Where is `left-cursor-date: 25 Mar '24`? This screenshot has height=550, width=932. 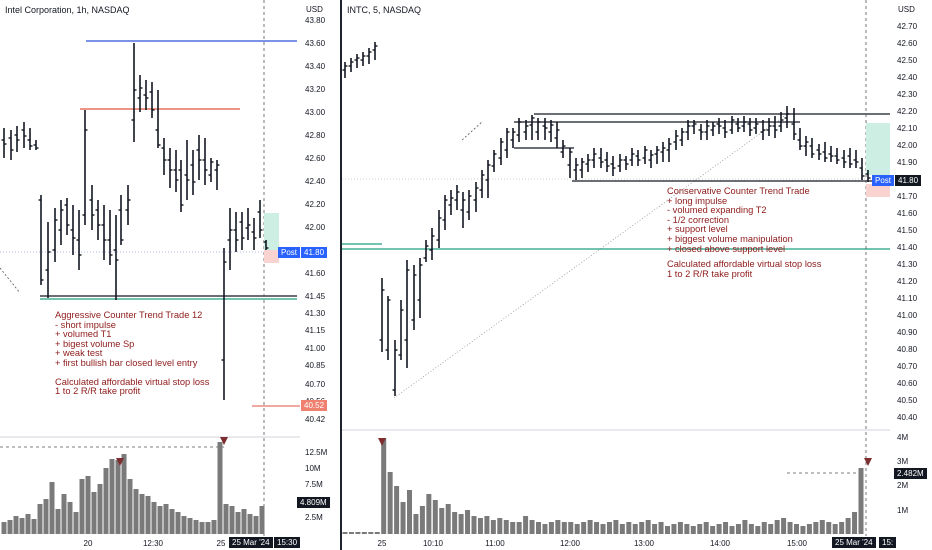 left-cursor-date: 25 Mar '24 is located at coordinates (251, 542).